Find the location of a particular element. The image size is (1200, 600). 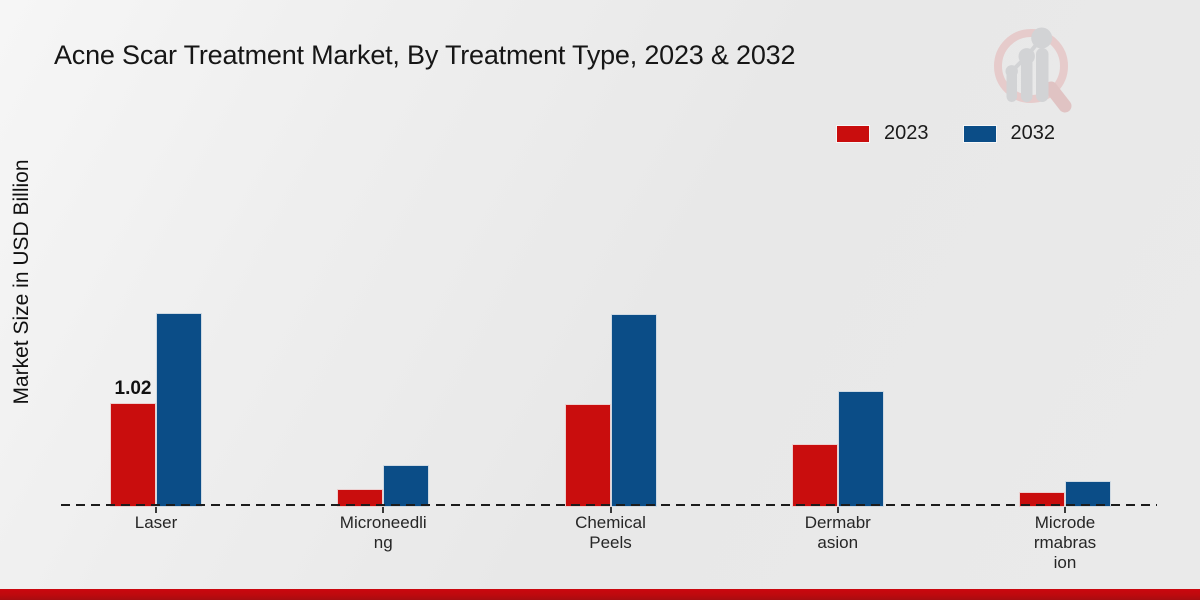

logo-bar-large is located at coordinates (1042, 75).